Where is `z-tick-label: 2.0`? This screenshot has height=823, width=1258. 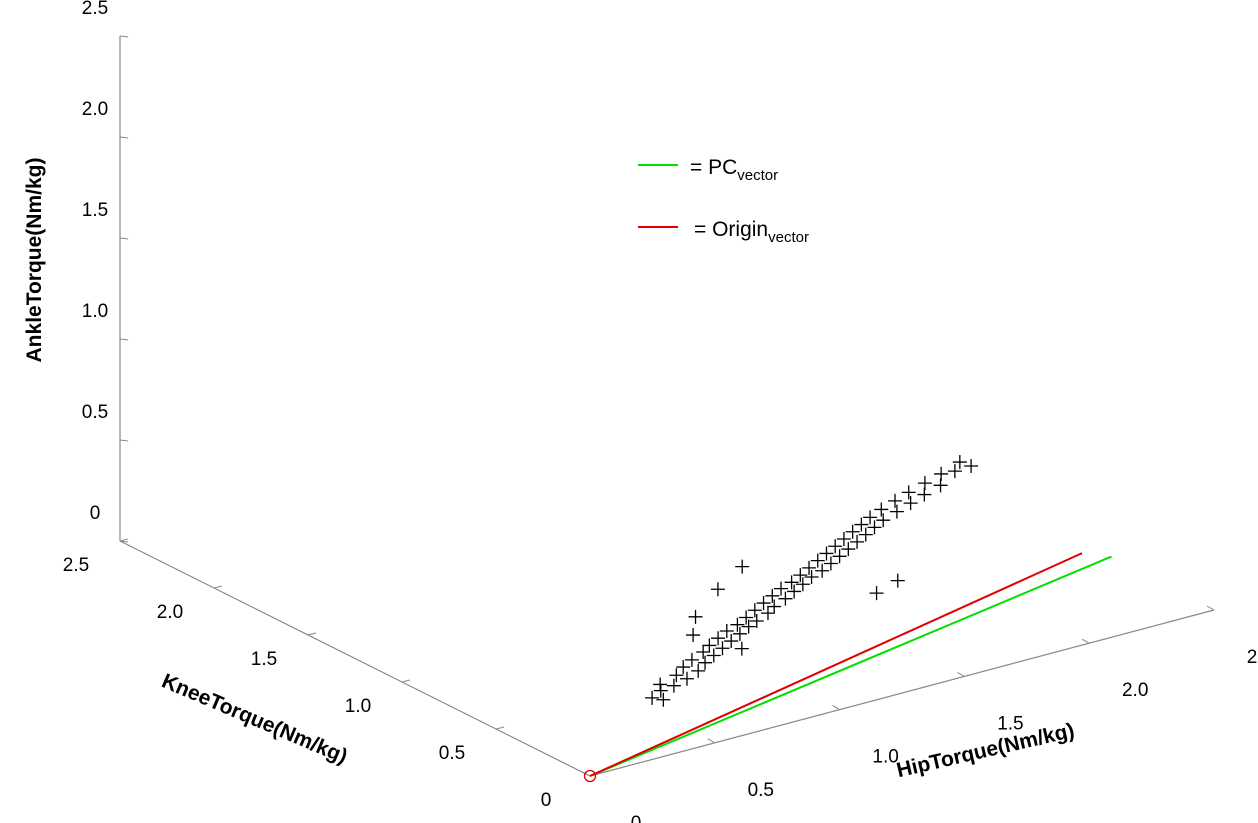
z-tick-label: 2.0 is located at coordinates (95, 109).